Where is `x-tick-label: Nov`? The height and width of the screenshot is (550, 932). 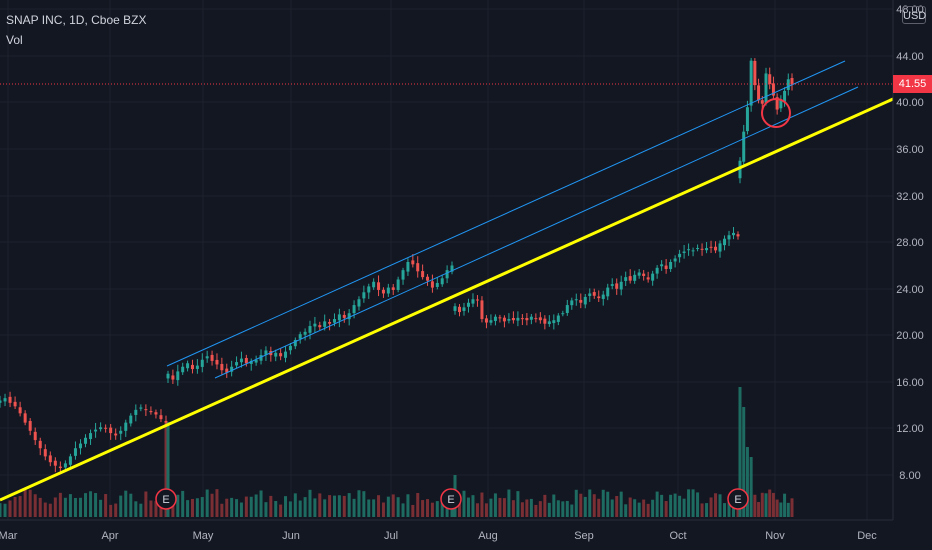
x-tick-label: Nov is located at coordinates (775, 536).